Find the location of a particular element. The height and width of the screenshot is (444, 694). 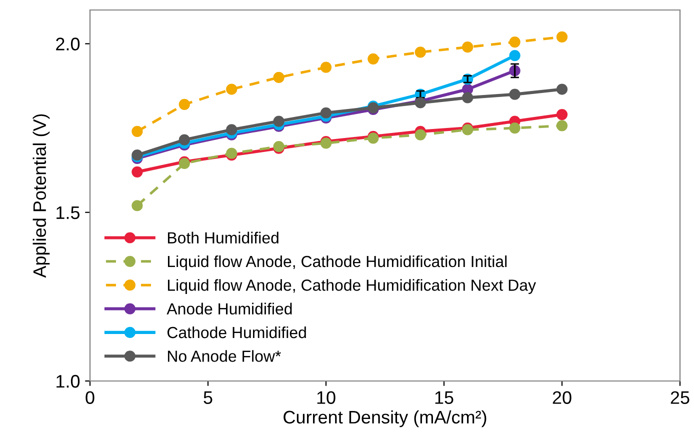

legend-label: Anode Humidified is located at coordinates (229, 308).